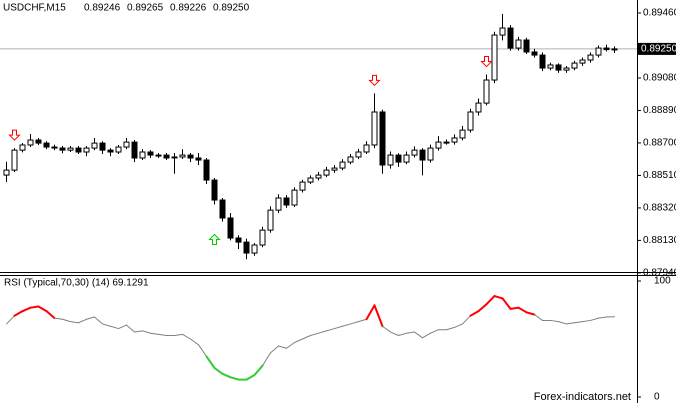  Describe the element at coordinates (34, 8) in the screenshot. I see `header: USDCHF,M15` at that location.